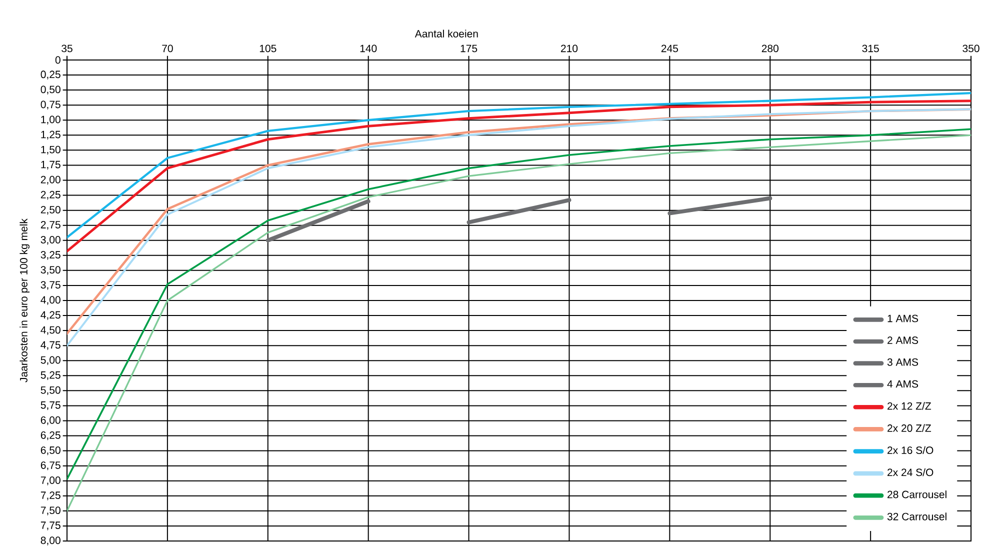  I want to click on y-tick-label: 6,00, so click(50, 421).